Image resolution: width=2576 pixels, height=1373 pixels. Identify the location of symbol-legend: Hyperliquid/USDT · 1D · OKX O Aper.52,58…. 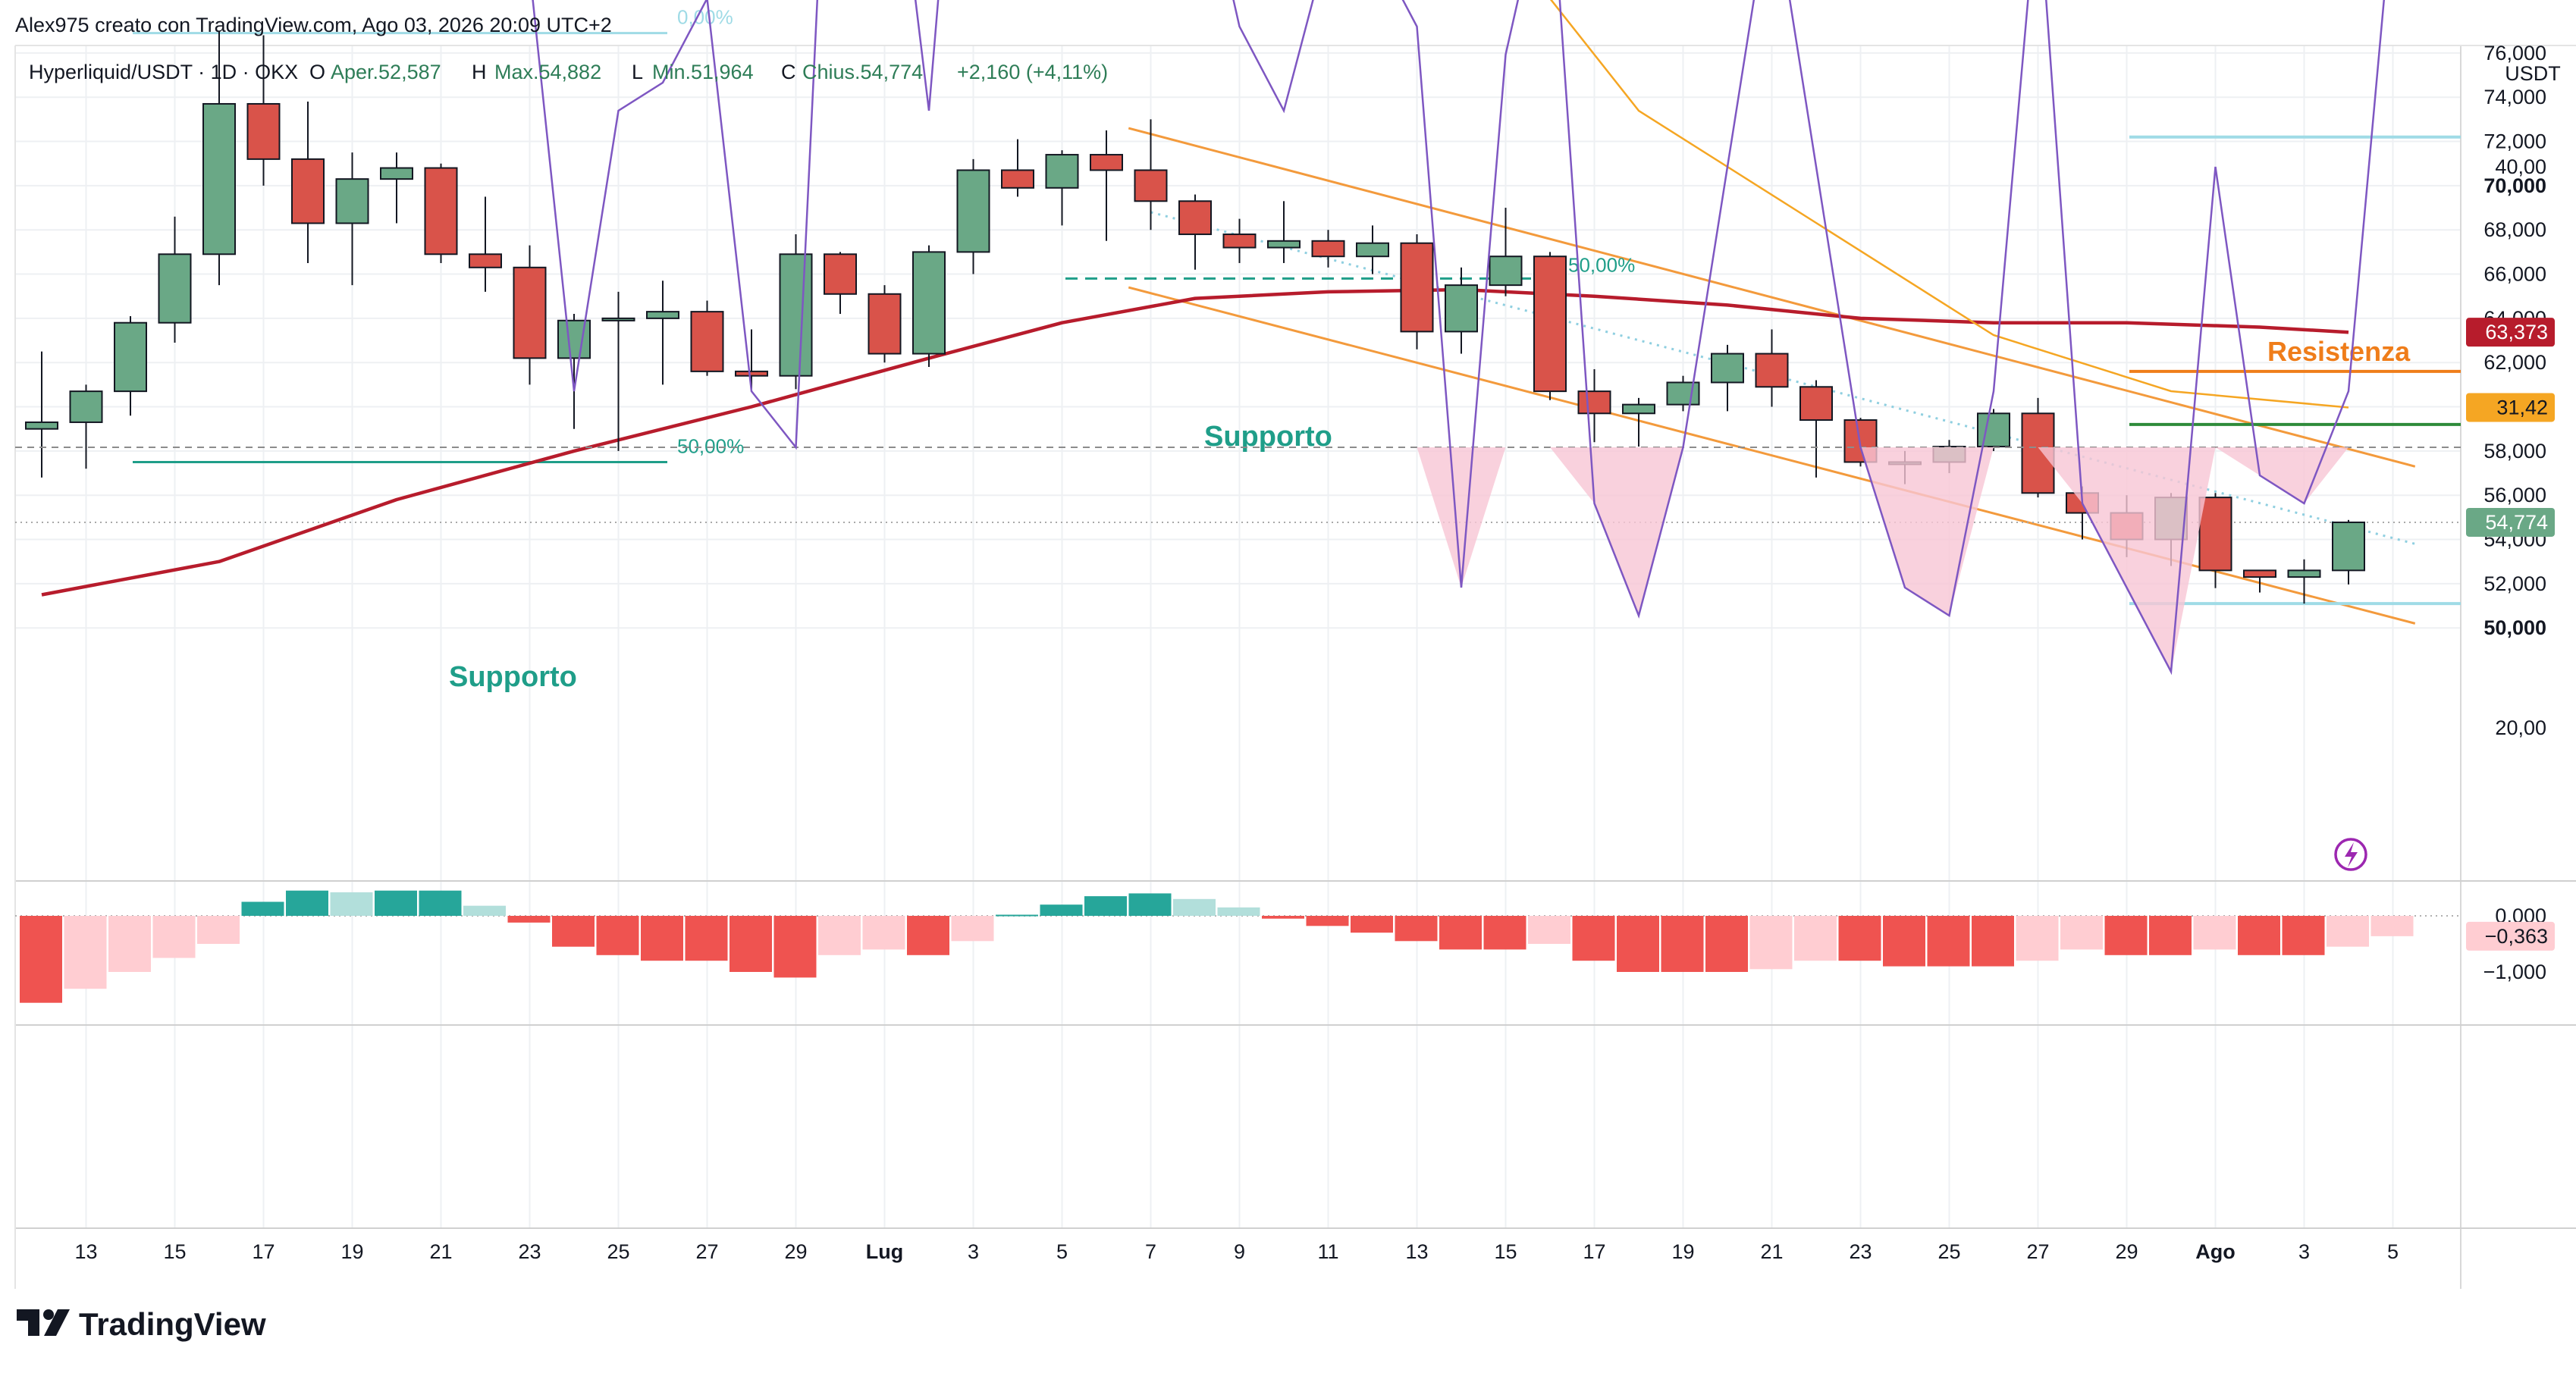
(568, 72).